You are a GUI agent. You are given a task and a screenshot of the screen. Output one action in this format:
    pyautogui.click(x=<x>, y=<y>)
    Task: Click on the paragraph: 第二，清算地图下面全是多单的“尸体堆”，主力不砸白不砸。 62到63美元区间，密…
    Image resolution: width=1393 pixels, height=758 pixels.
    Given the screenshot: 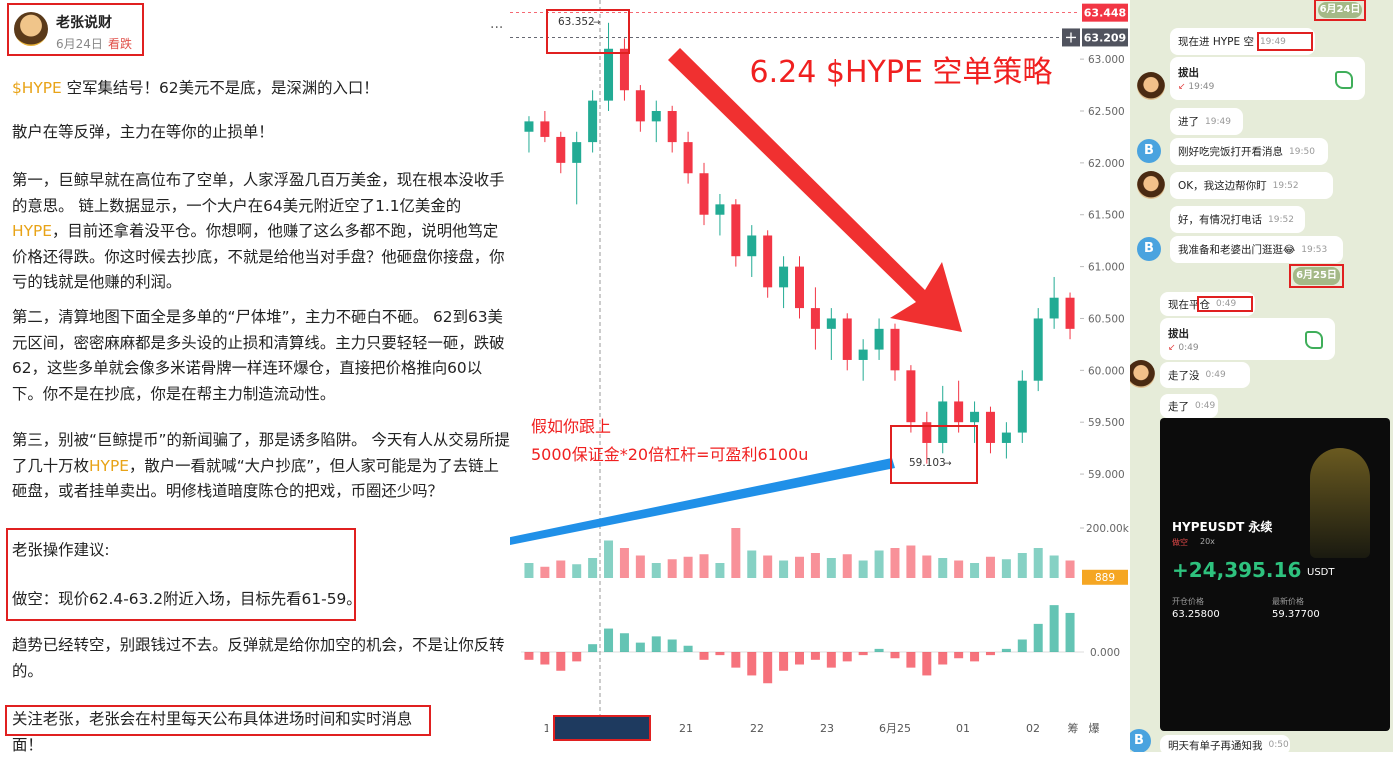 What is the action you would take?
    pyautogui.click(x=261, y=356)
    